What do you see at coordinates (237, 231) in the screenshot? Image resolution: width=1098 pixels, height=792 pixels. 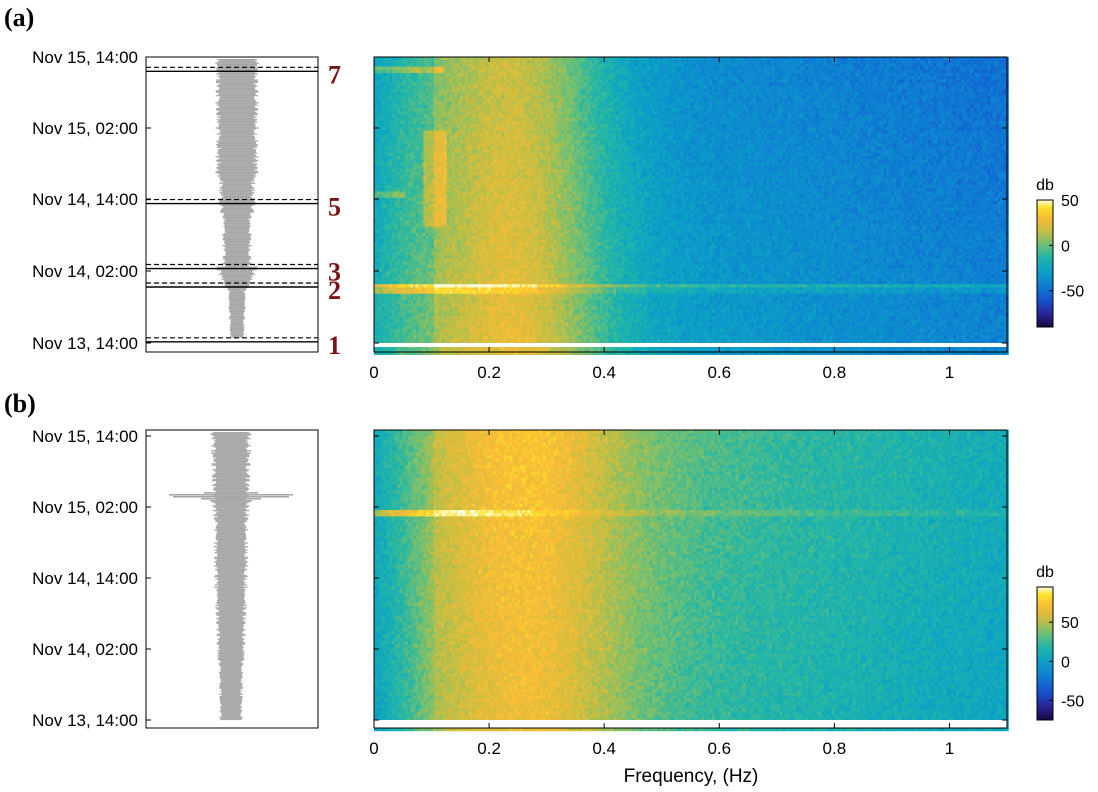 I see `waveform-sample` at bounding box center [237, 231].